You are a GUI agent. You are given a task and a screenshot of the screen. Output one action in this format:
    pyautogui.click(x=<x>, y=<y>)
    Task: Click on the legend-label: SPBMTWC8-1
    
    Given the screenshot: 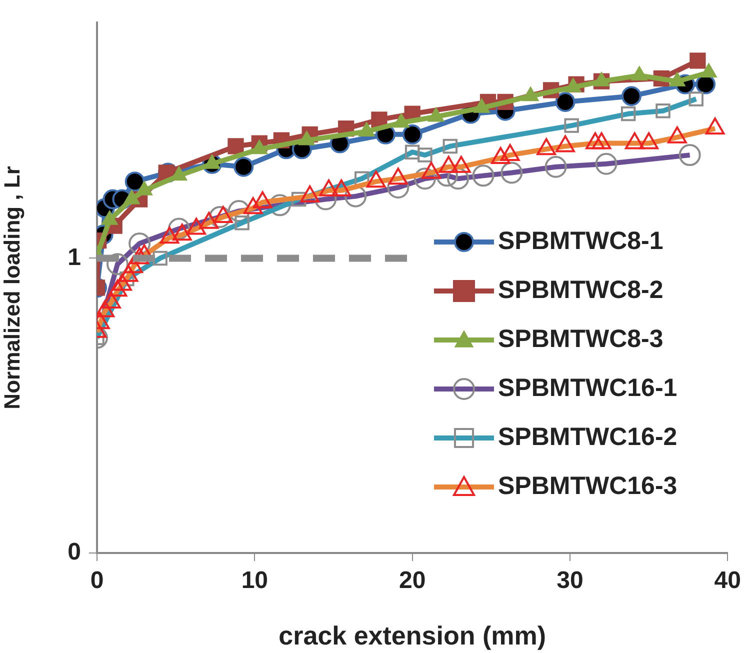 What is the action you would take?
    pyautogui.click(x=581, y=241)
    